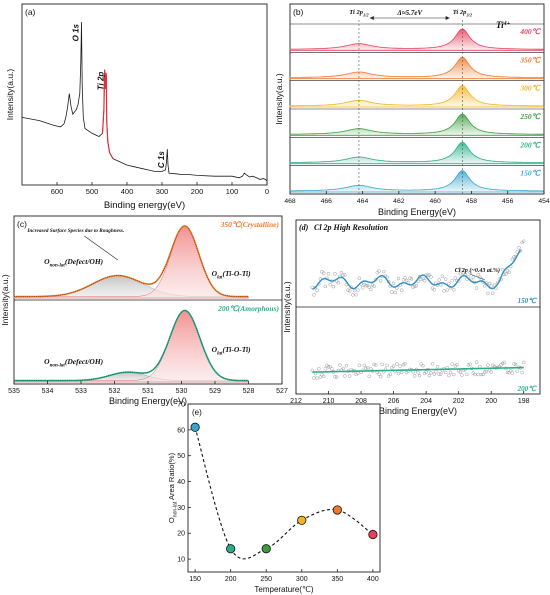 The height and width of the screenshot is (595, 550). What do you see at coordinates (337, 579) in the screenshot?
I see `panel-e-x-tick-label: 350` at bounding box center [337, 579].